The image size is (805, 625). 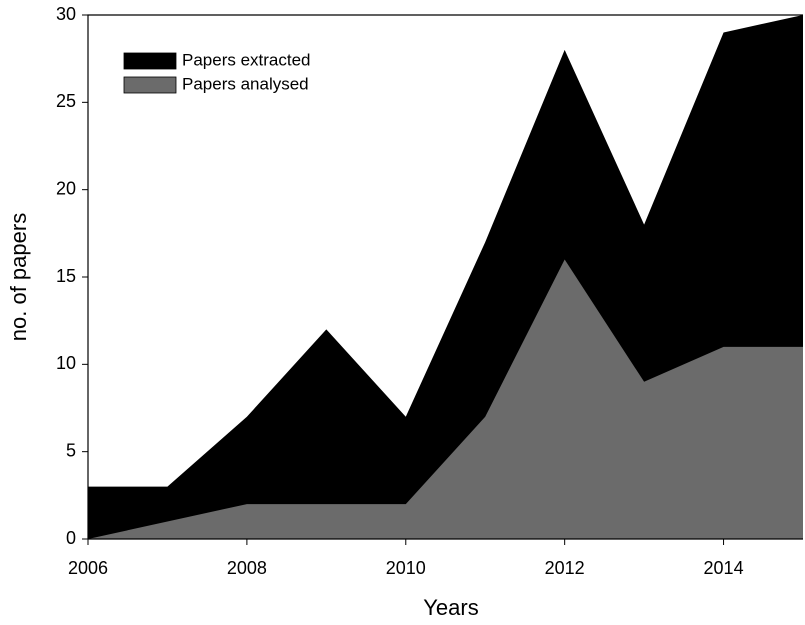 I want to click on y-tick-label: 25, so click(x=66, y=101).